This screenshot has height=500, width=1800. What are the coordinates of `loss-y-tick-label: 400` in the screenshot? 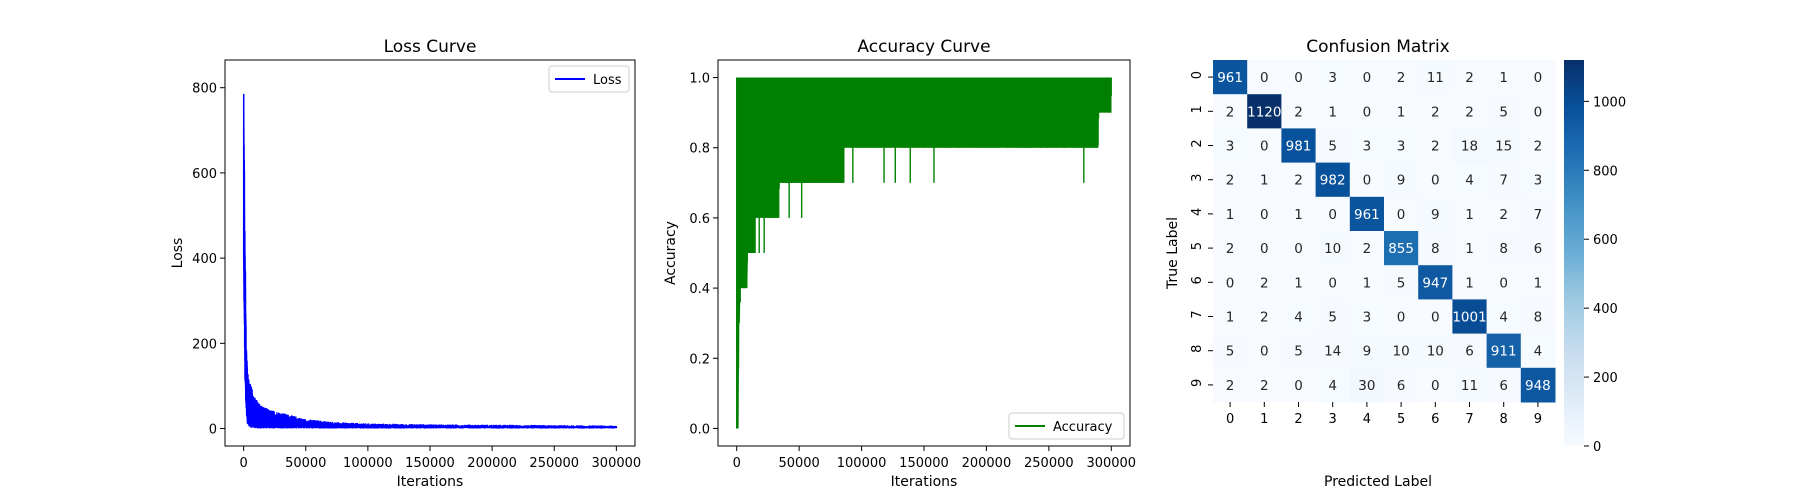 It's located at (204, 259).